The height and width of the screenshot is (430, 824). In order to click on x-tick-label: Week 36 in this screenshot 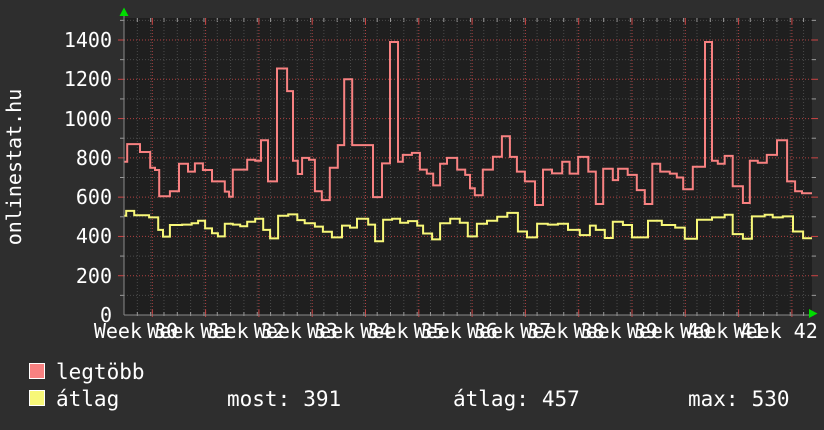, I will do `click(455, 331)`.